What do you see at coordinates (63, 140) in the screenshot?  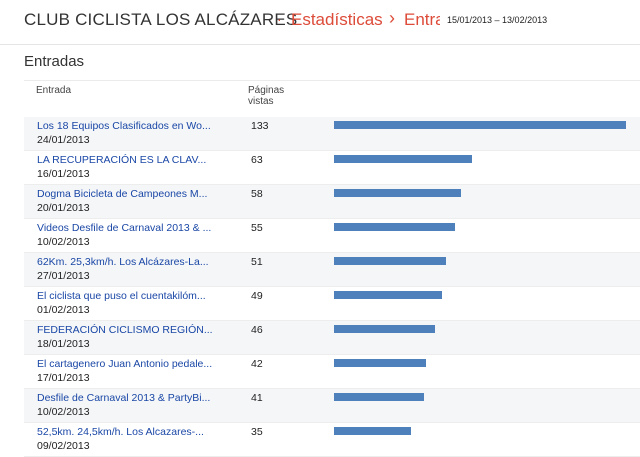 I see `entry-date: 24/01/2013` at bounding box center [63, 140].